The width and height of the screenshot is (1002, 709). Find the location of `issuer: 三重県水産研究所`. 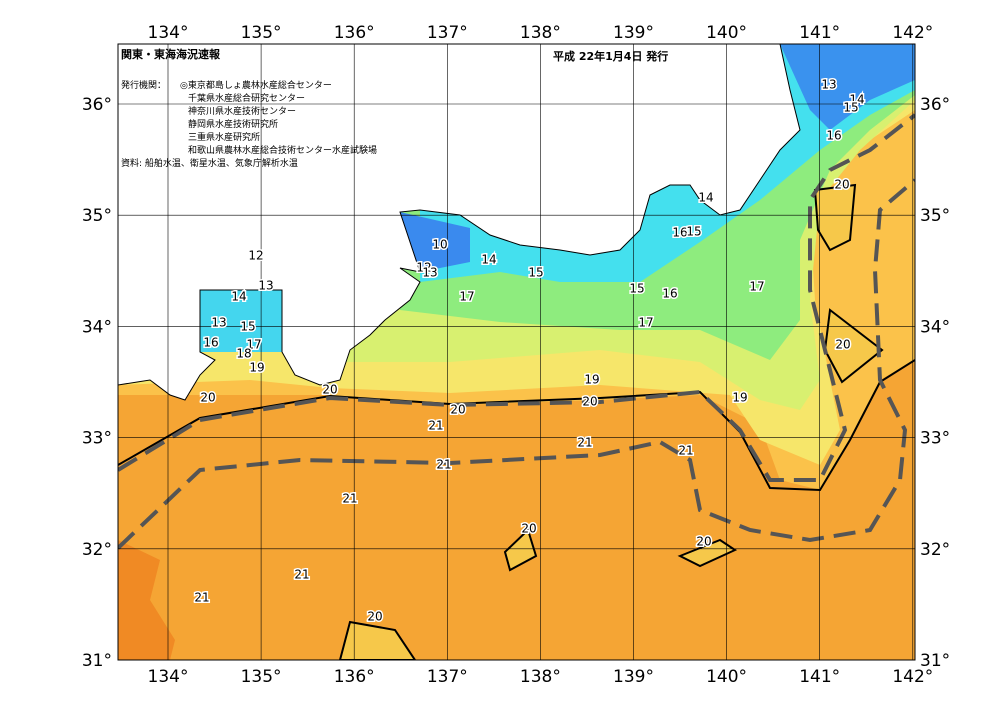

issuer: 三重県水産研究所 is located at coordinates (224, 137).